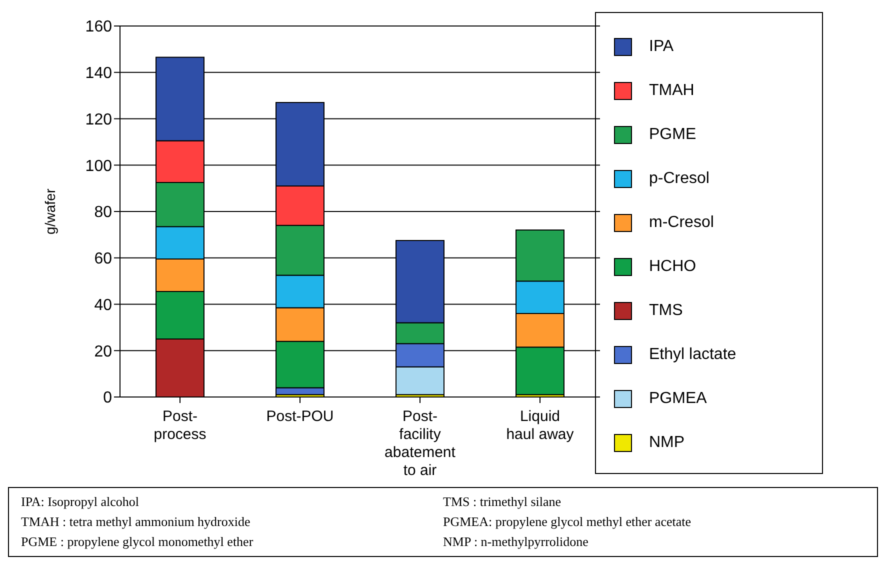 Image resolution: width=885 pixels, height=577 pixels. I want to click on y-tick-label: 120, so click(98, 119).